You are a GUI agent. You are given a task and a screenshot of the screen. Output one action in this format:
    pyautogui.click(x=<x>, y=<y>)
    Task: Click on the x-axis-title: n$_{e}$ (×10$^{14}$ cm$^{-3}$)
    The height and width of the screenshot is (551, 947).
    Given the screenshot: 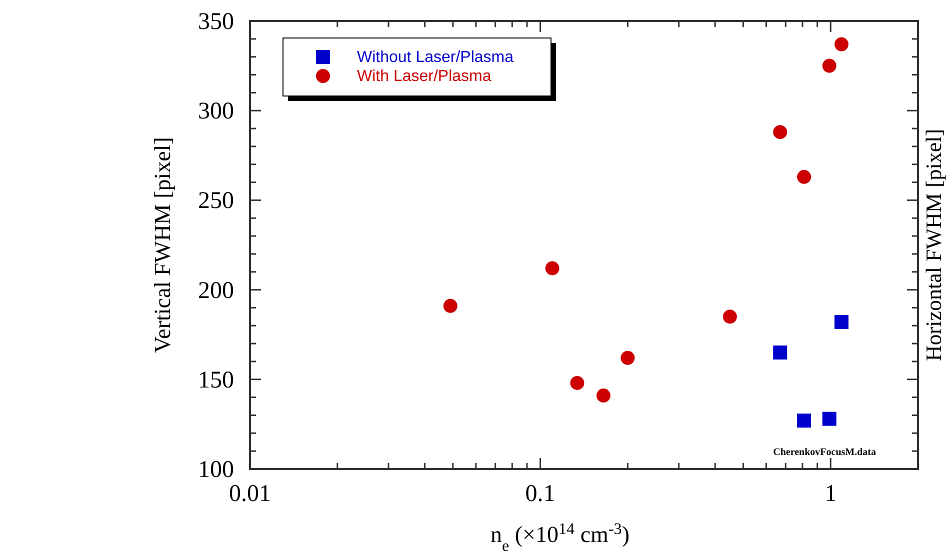 What is the action you would take?
    pyautogui.click(x=560, y=535)
    